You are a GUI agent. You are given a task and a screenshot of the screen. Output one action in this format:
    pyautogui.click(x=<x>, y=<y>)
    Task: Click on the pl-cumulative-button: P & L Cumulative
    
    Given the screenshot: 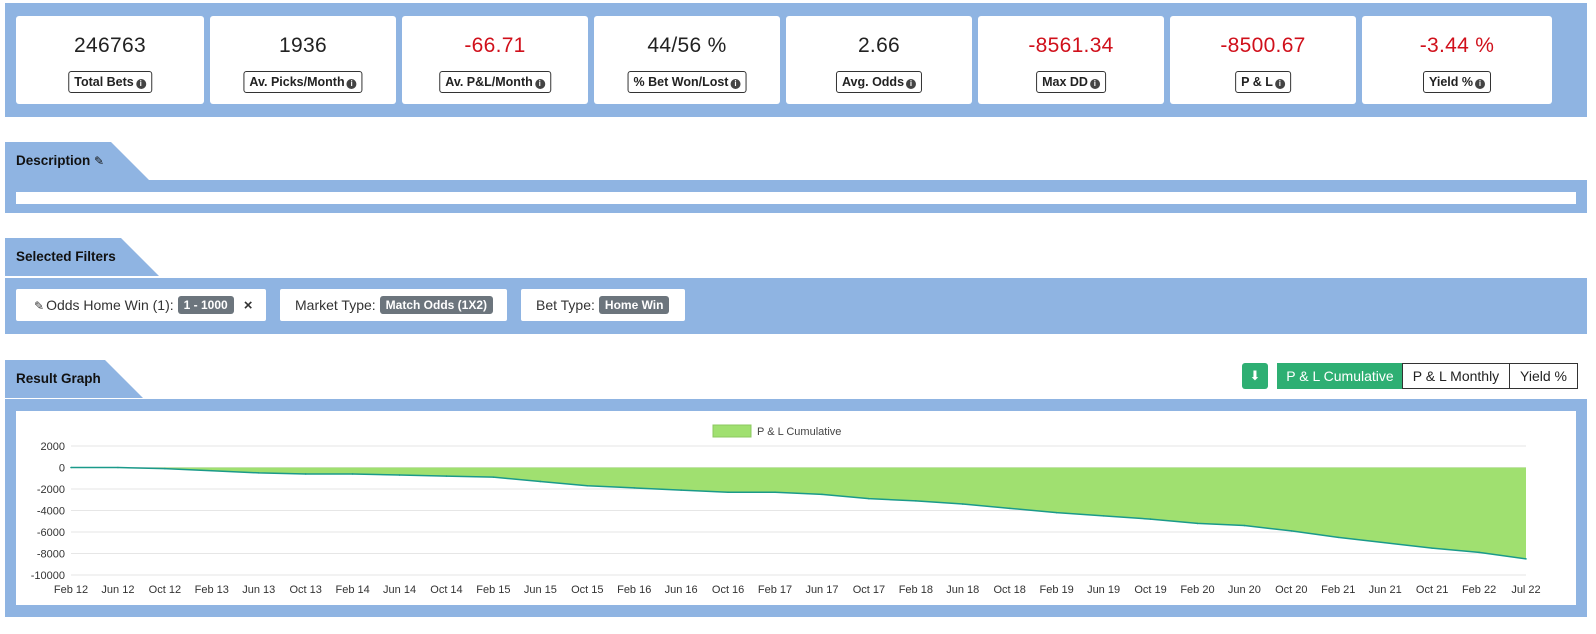 What is the action you would take?
    pyautogui.click(x=1340, y=376)
    